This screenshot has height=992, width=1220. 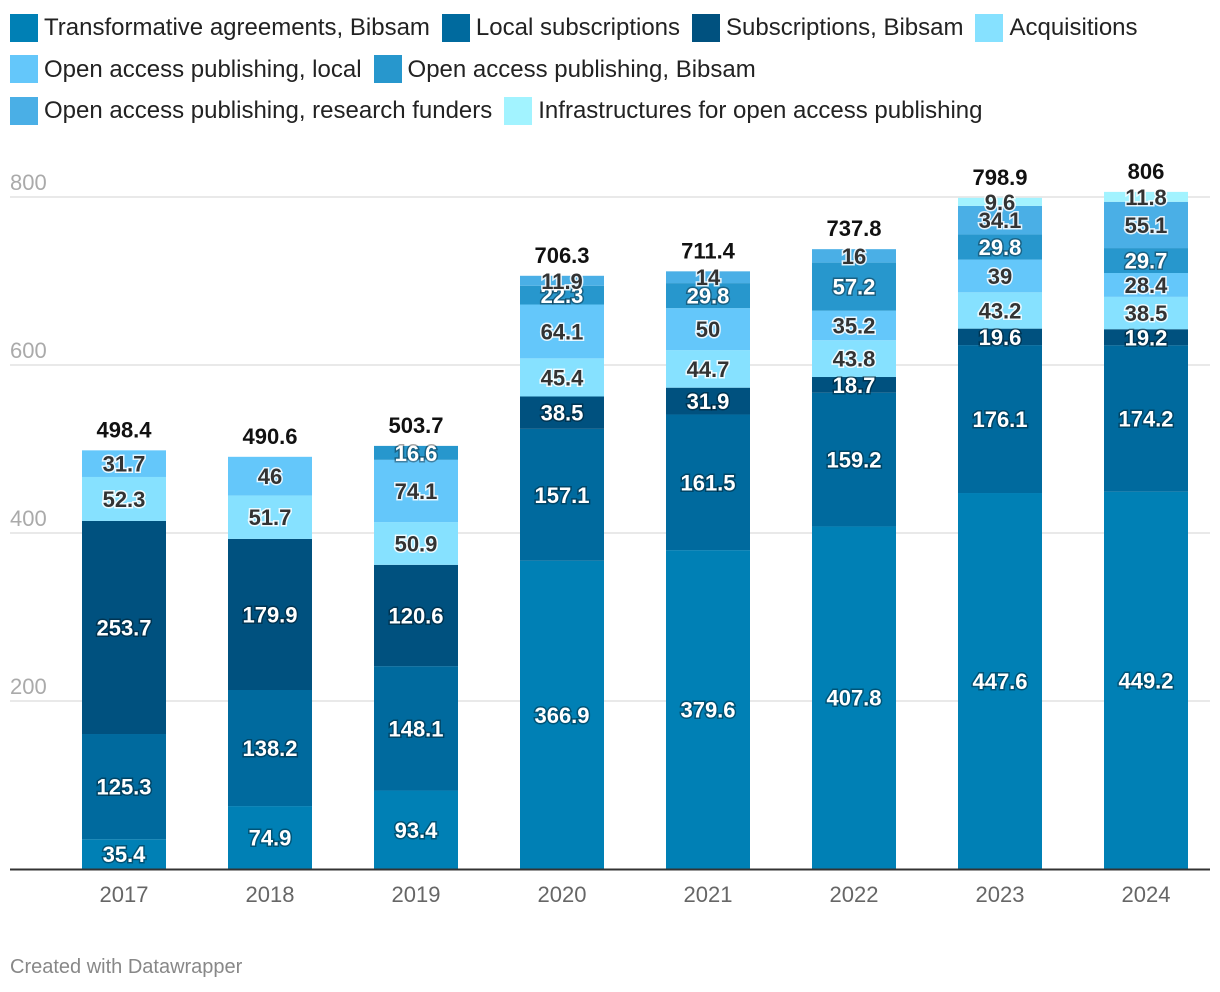 I want to click on data-label: 35.2, so click(x=854, y=325).